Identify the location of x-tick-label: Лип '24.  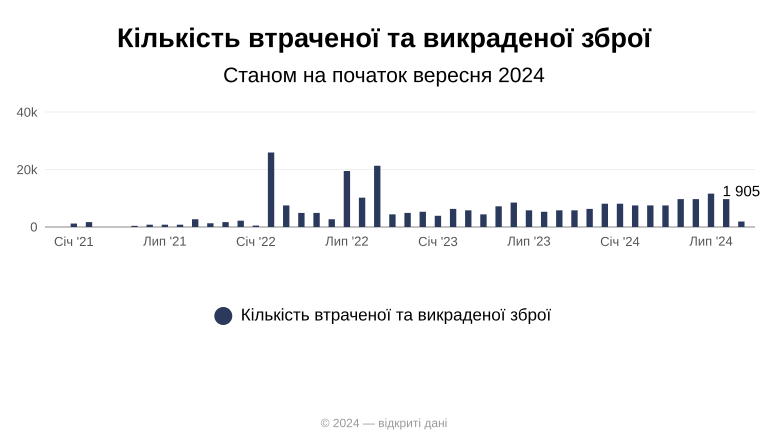
(710, 241).